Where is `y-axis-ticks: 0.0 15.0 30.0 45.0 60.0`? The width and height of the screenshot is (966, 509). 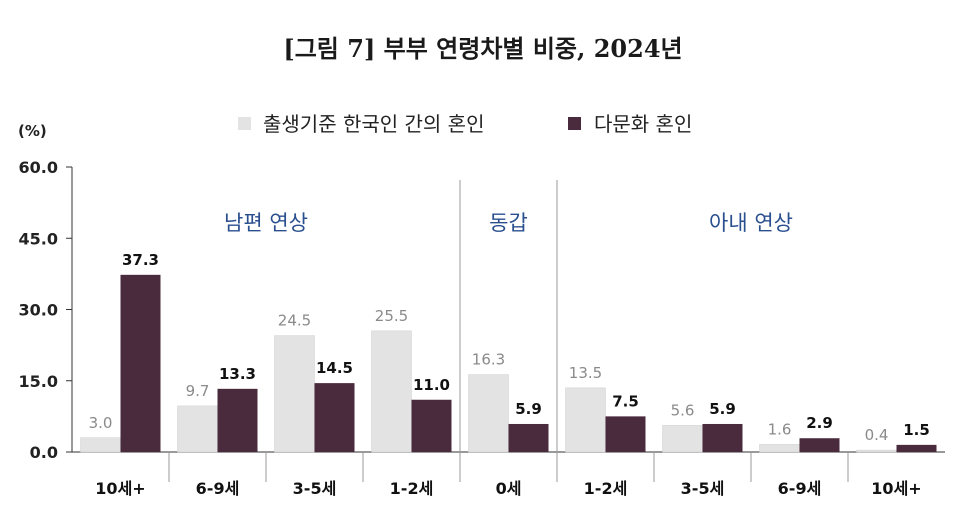
y-axis-ticks: 0.0 15.0 30.0 45.0 60.0 is located at coordinates (45, 310).